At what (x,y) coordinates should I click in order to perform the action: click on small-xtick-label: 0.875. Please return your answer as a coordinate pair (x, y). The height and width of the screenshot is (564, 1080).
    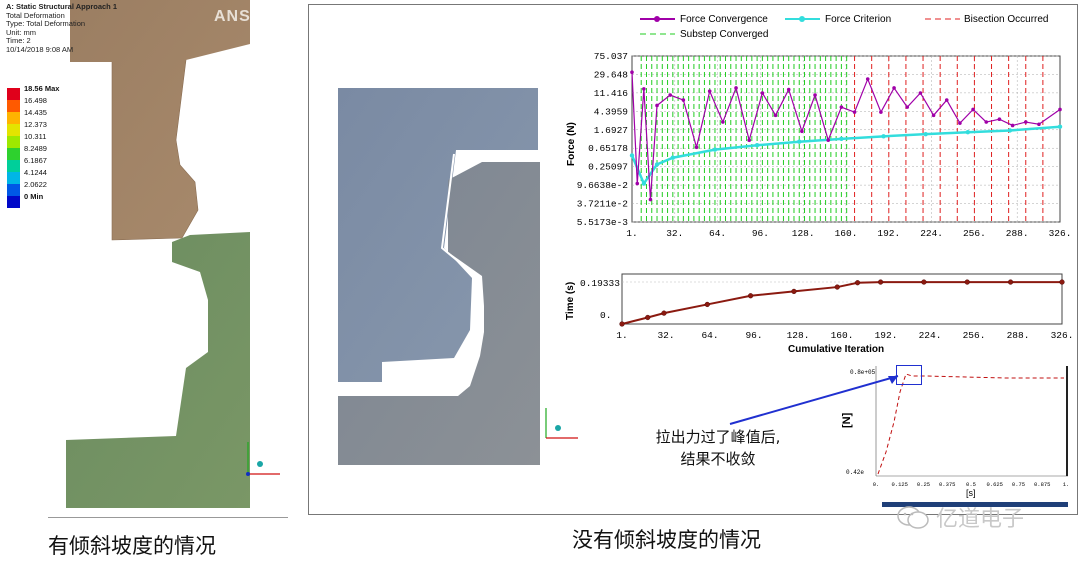
    Looking at the image, I should click on (1042, 484).